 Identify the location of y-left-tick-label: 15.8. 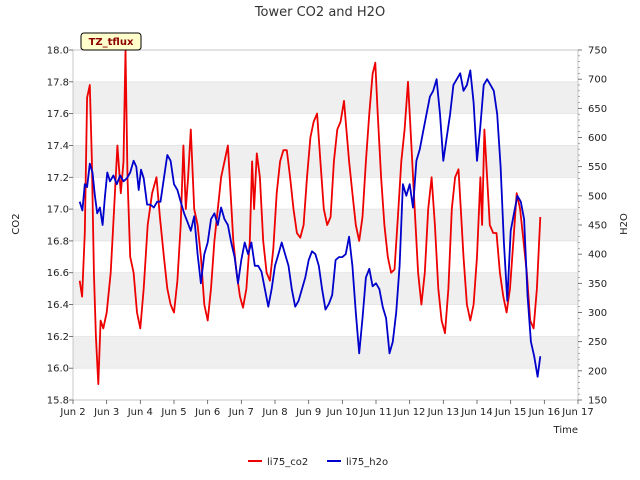
(58, 401).